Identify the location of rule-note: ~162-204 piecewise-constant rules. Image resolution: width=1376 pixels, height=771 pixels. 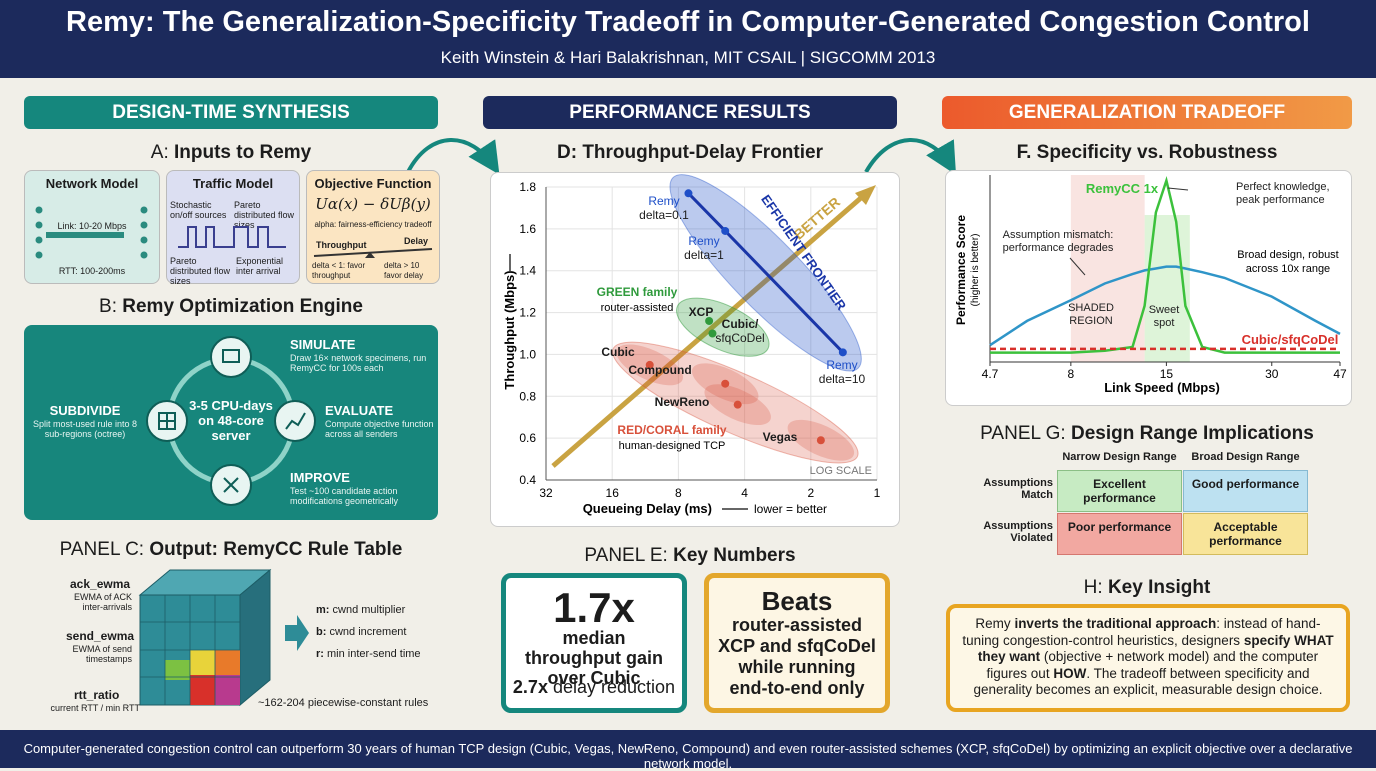
(343, 703).